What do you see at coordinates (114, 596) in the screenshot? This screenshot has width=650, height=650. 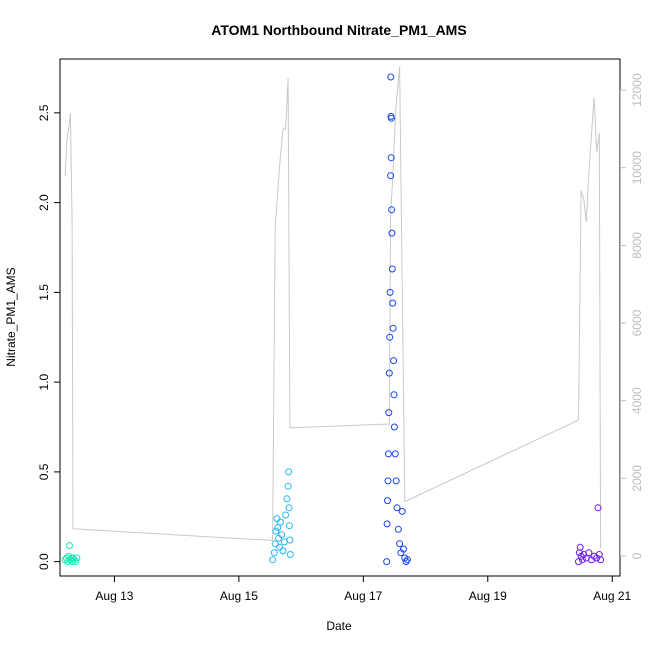 I see `x-tick-label: Aug 13` at bounding box center [114, 596].